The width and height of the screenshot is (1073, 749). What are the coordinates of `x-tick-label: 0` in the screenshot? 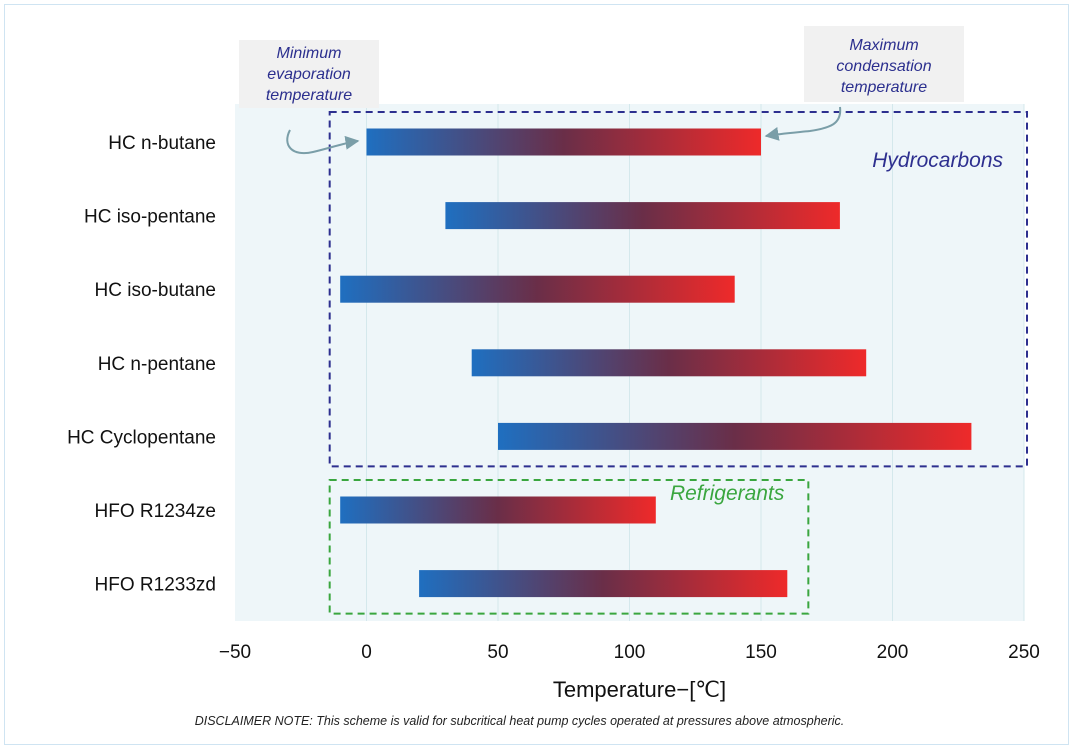 It's located at (366, 652).